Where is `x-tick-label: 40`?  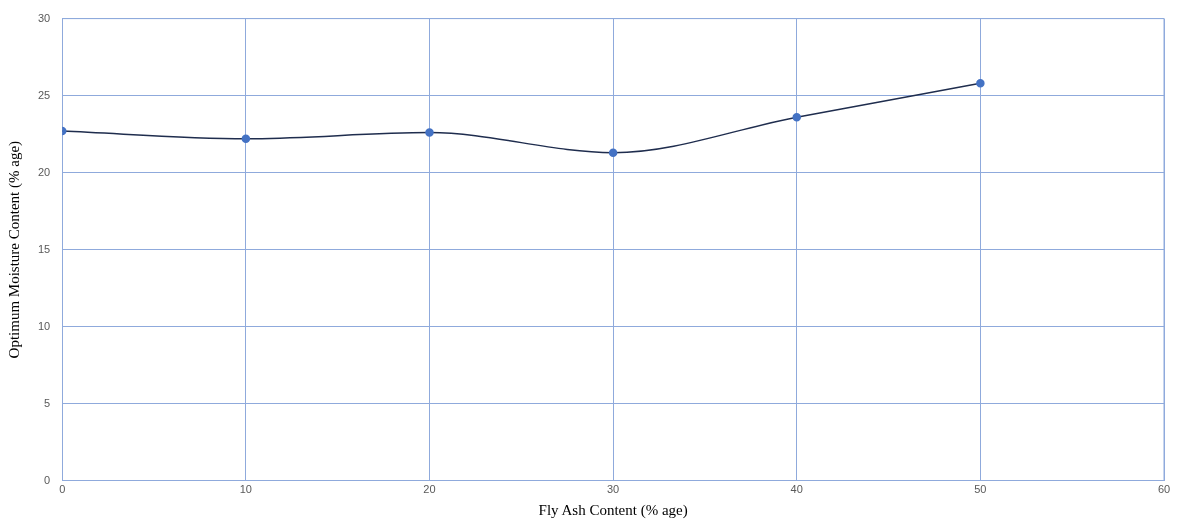
x-tick-label: 40 is located at coordinates (796, 489).